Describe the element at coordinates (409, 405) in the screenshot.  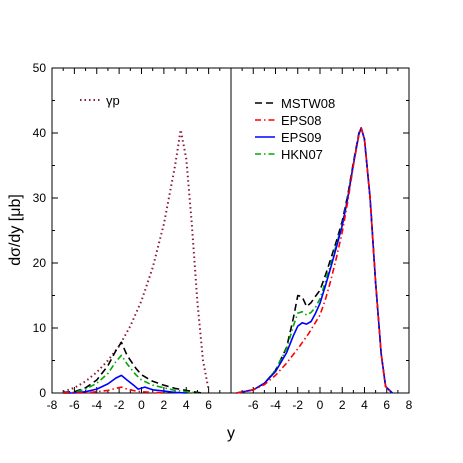
I see `x-tick-label: 8` at that location.